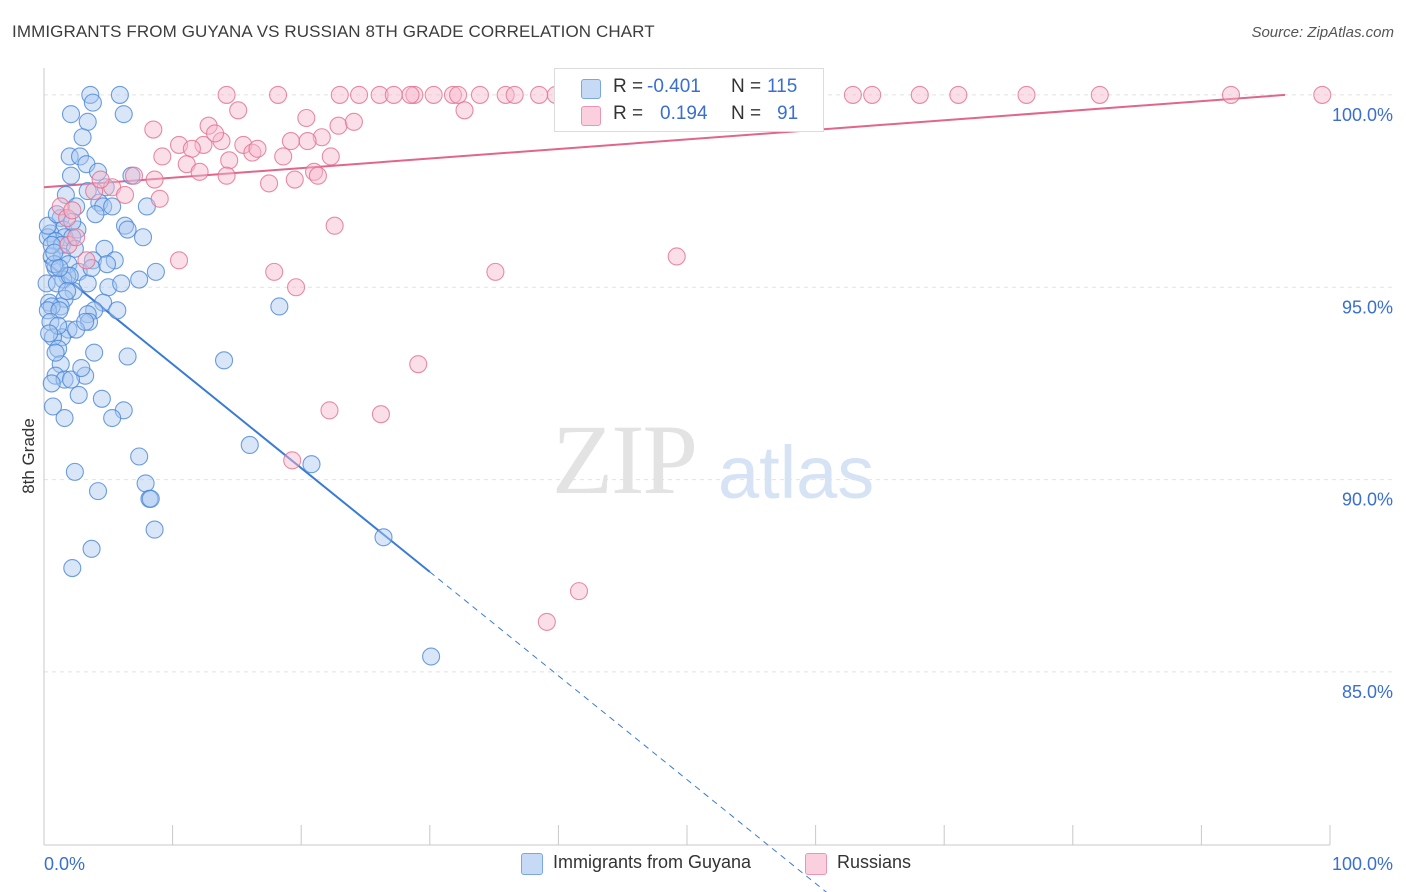  What do you see at coordinates (1367, 307) in the screenshot?
I see `y-tick-label: 95.0%` at bounding box center [1367, 307].